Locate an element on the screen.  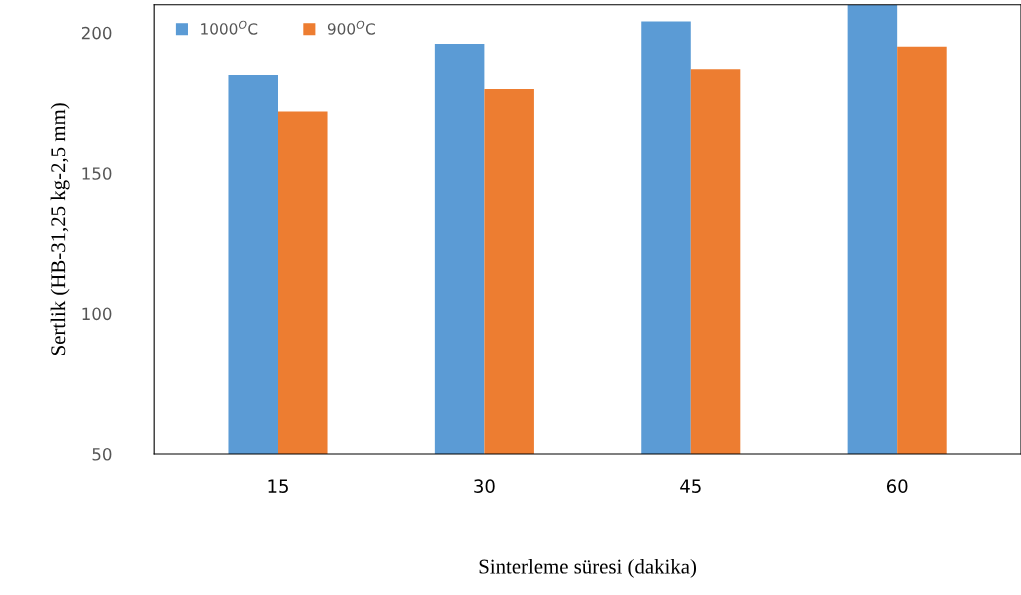
x-tick-label: 45 is located at coordinates (690, 486).